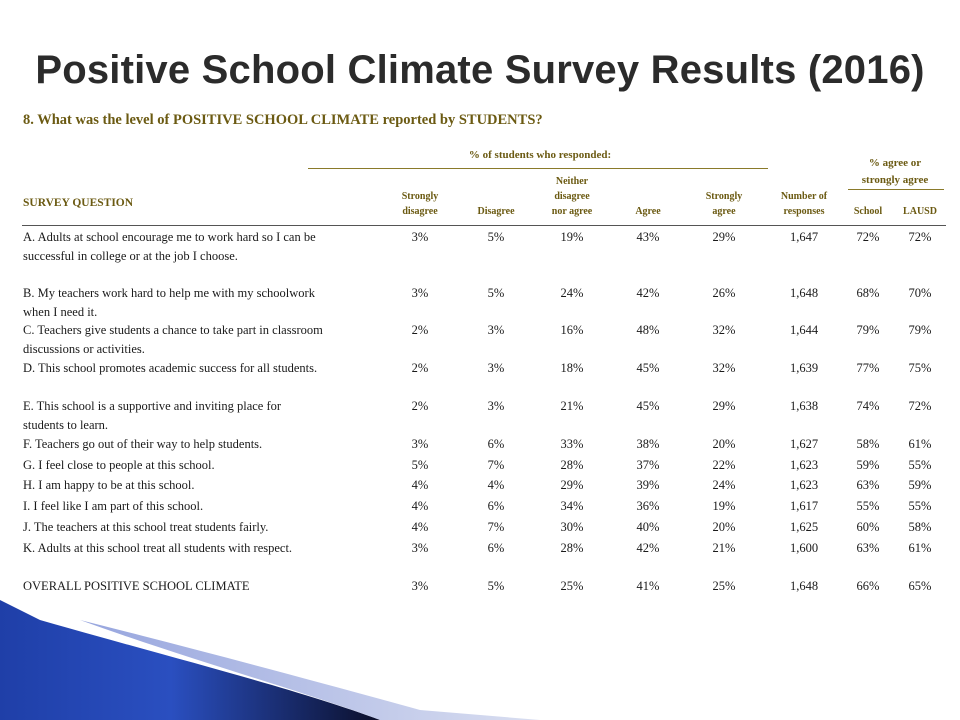 The height and width of the screenshot is (720, 960). What do you see at coordinates (420, 465) in the screenshot?
I see `cell-sd: 5%` at bounding box center [420, 465].